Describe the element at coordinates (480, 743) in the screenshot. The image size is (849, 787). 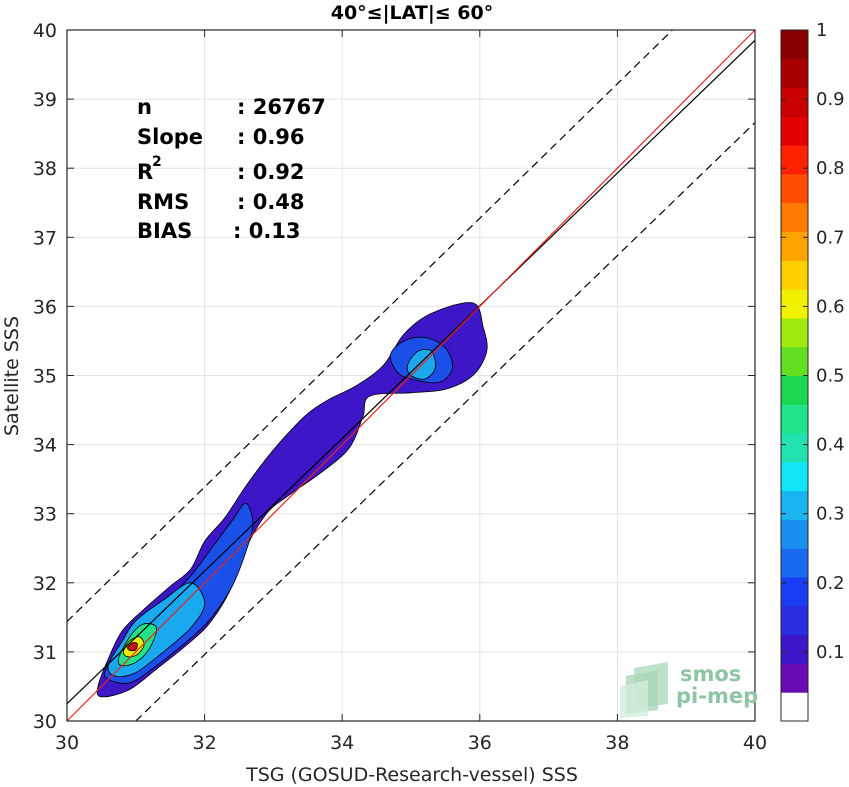
I see `x-tick-label: 36` at that location.